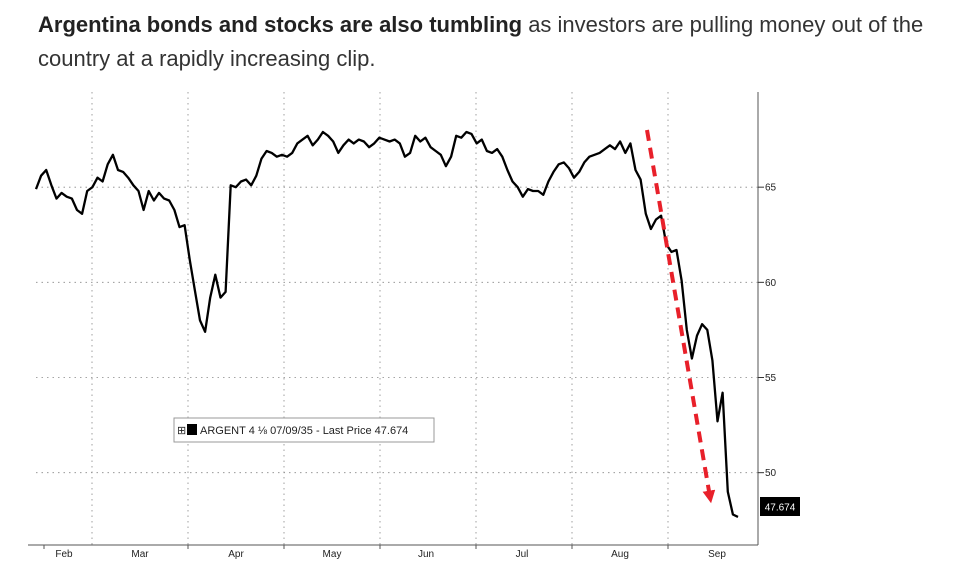 The height and width of the screenshot is (561, 972). I want to click on last-price-background, so click(780, 506).